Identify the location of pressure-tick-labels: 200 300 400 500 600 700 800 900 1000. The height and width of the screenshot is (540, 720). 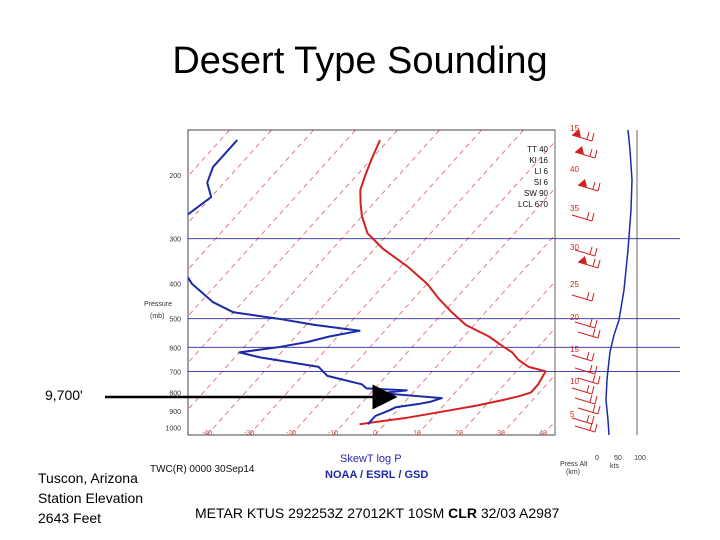
(173, 302).